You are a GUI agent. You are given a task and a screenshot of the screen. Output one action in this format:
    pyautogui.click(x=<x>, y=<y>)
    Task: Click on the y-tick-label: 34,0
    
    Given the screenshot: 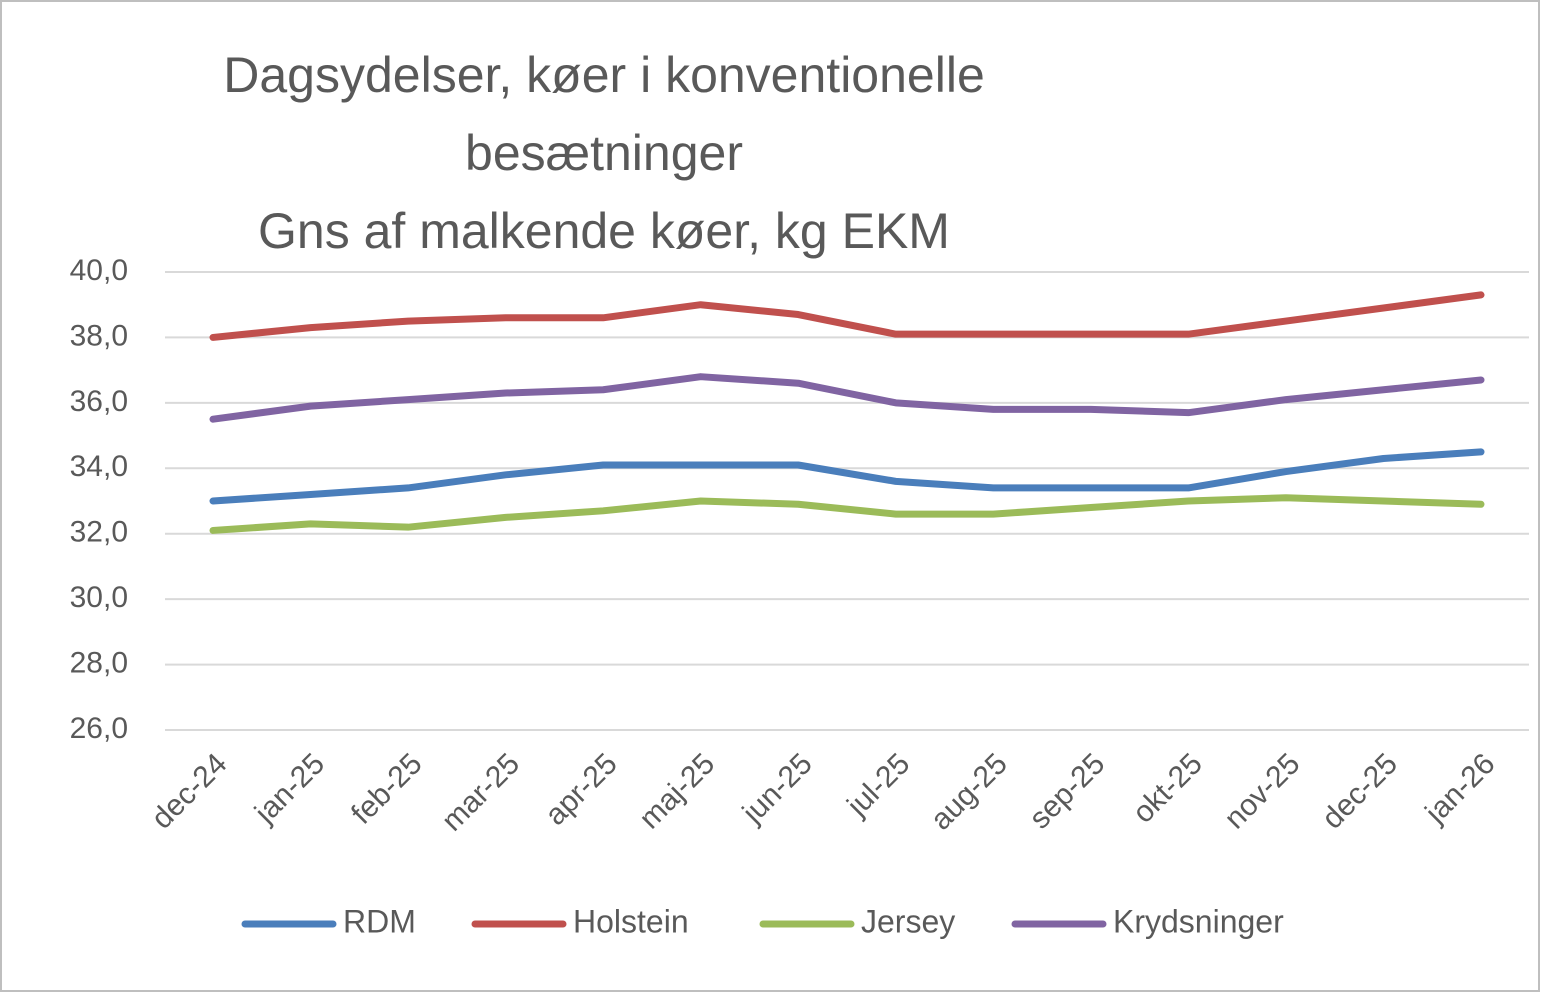 What is the action you would take?
    pyautogui.click(x=99, y=466)
    